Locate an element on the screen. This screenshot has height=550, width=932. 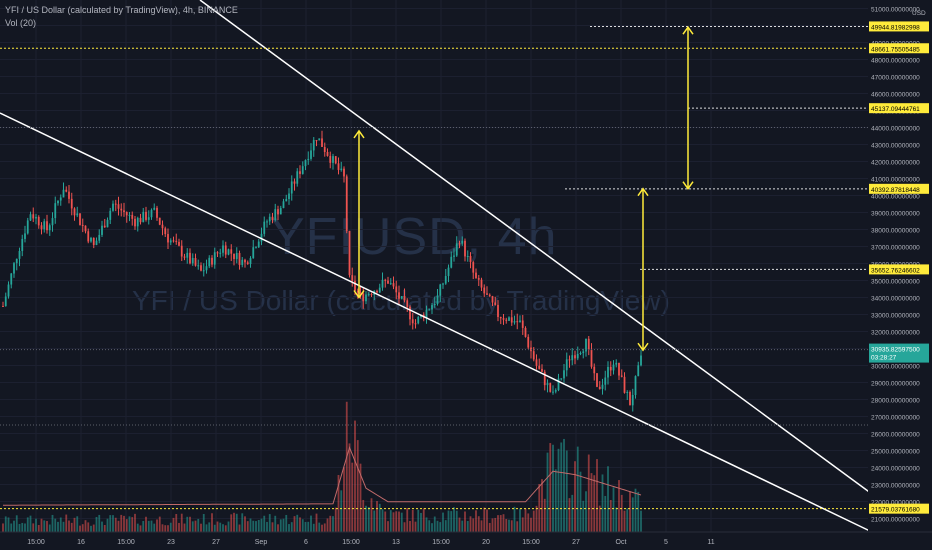
price-tick-label: 23000.00000000 is located at coordinates (895, 486).